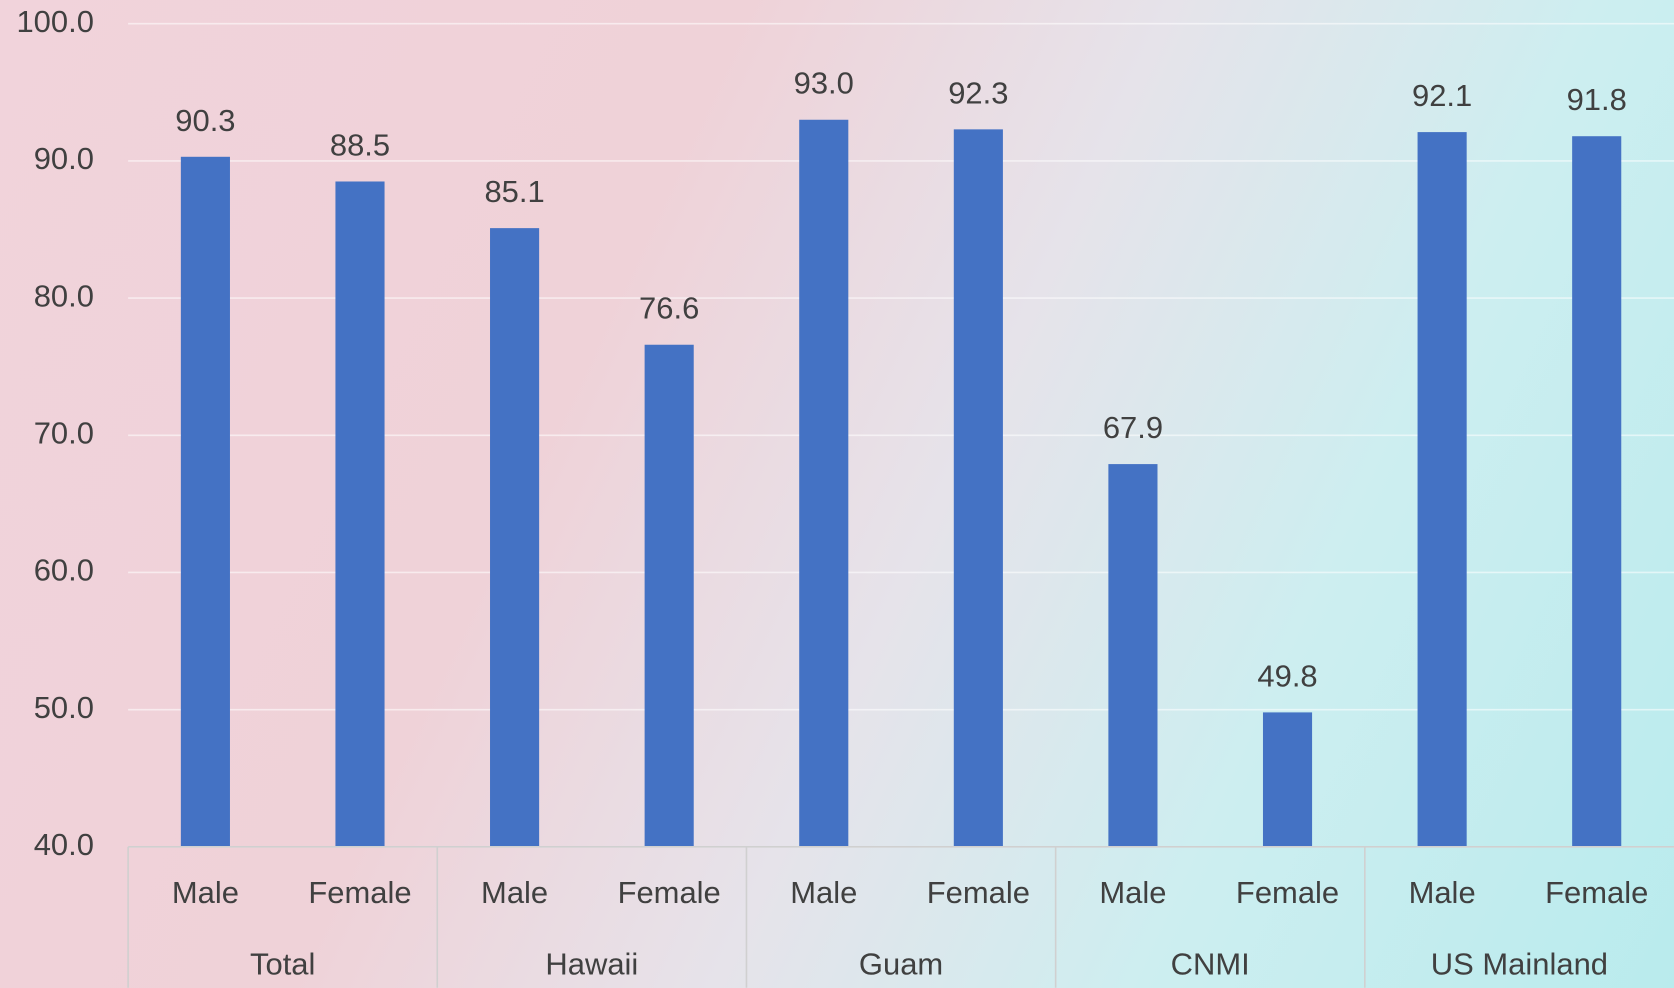  I want to click on data-label: 85.1, so click(514, 191).